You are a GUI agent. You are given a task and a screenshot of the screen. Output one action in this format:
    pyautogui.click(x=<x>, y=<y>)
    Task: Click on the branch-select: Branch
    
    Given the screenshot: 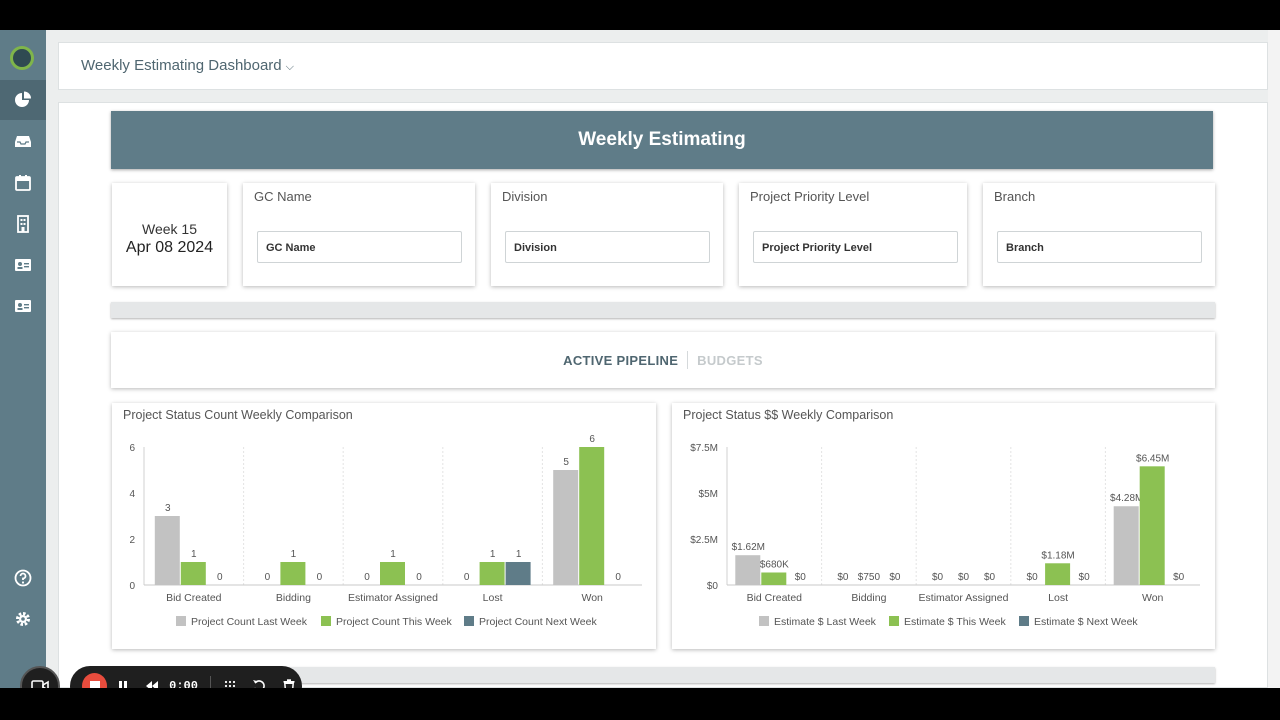 What is the action you would take?
    pyautogui.click(x=1099, y=247)
    